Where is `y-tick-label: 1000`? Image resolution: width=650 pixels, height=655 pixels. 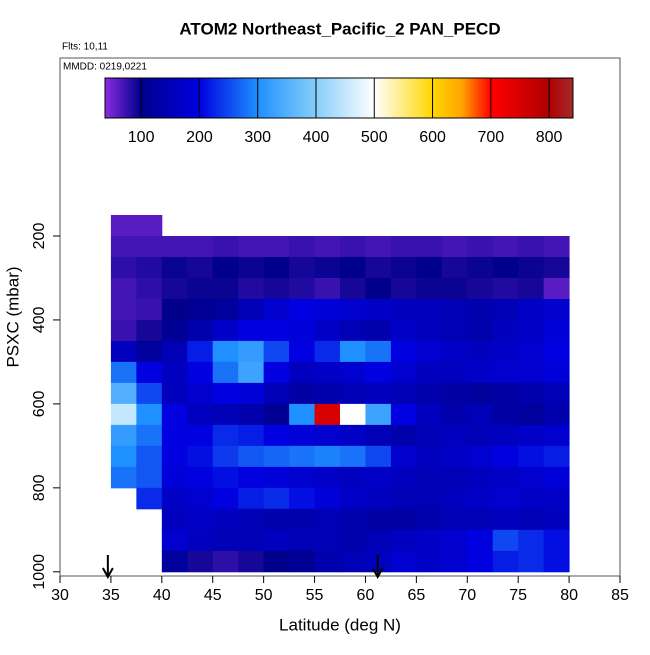
y-tick-label: 1000 is located at coordinates (39, 572).